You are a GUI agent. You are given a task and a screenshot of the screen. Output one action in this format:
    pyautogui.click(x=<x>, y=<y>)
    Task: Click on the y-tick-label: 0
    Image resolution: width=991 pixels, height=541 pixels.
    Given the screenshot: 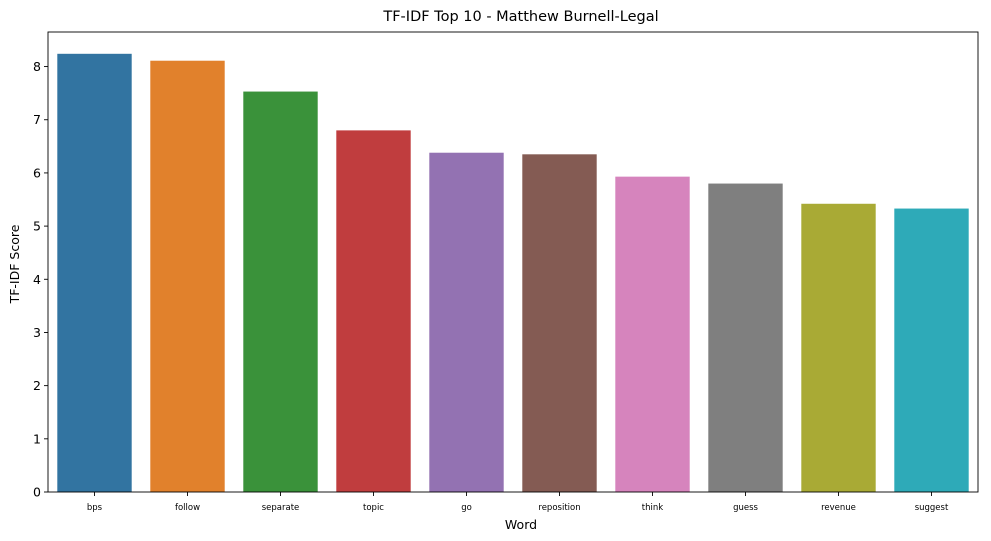 What is the action you would take?
    pyautogui.click(x=37, y=492)
    